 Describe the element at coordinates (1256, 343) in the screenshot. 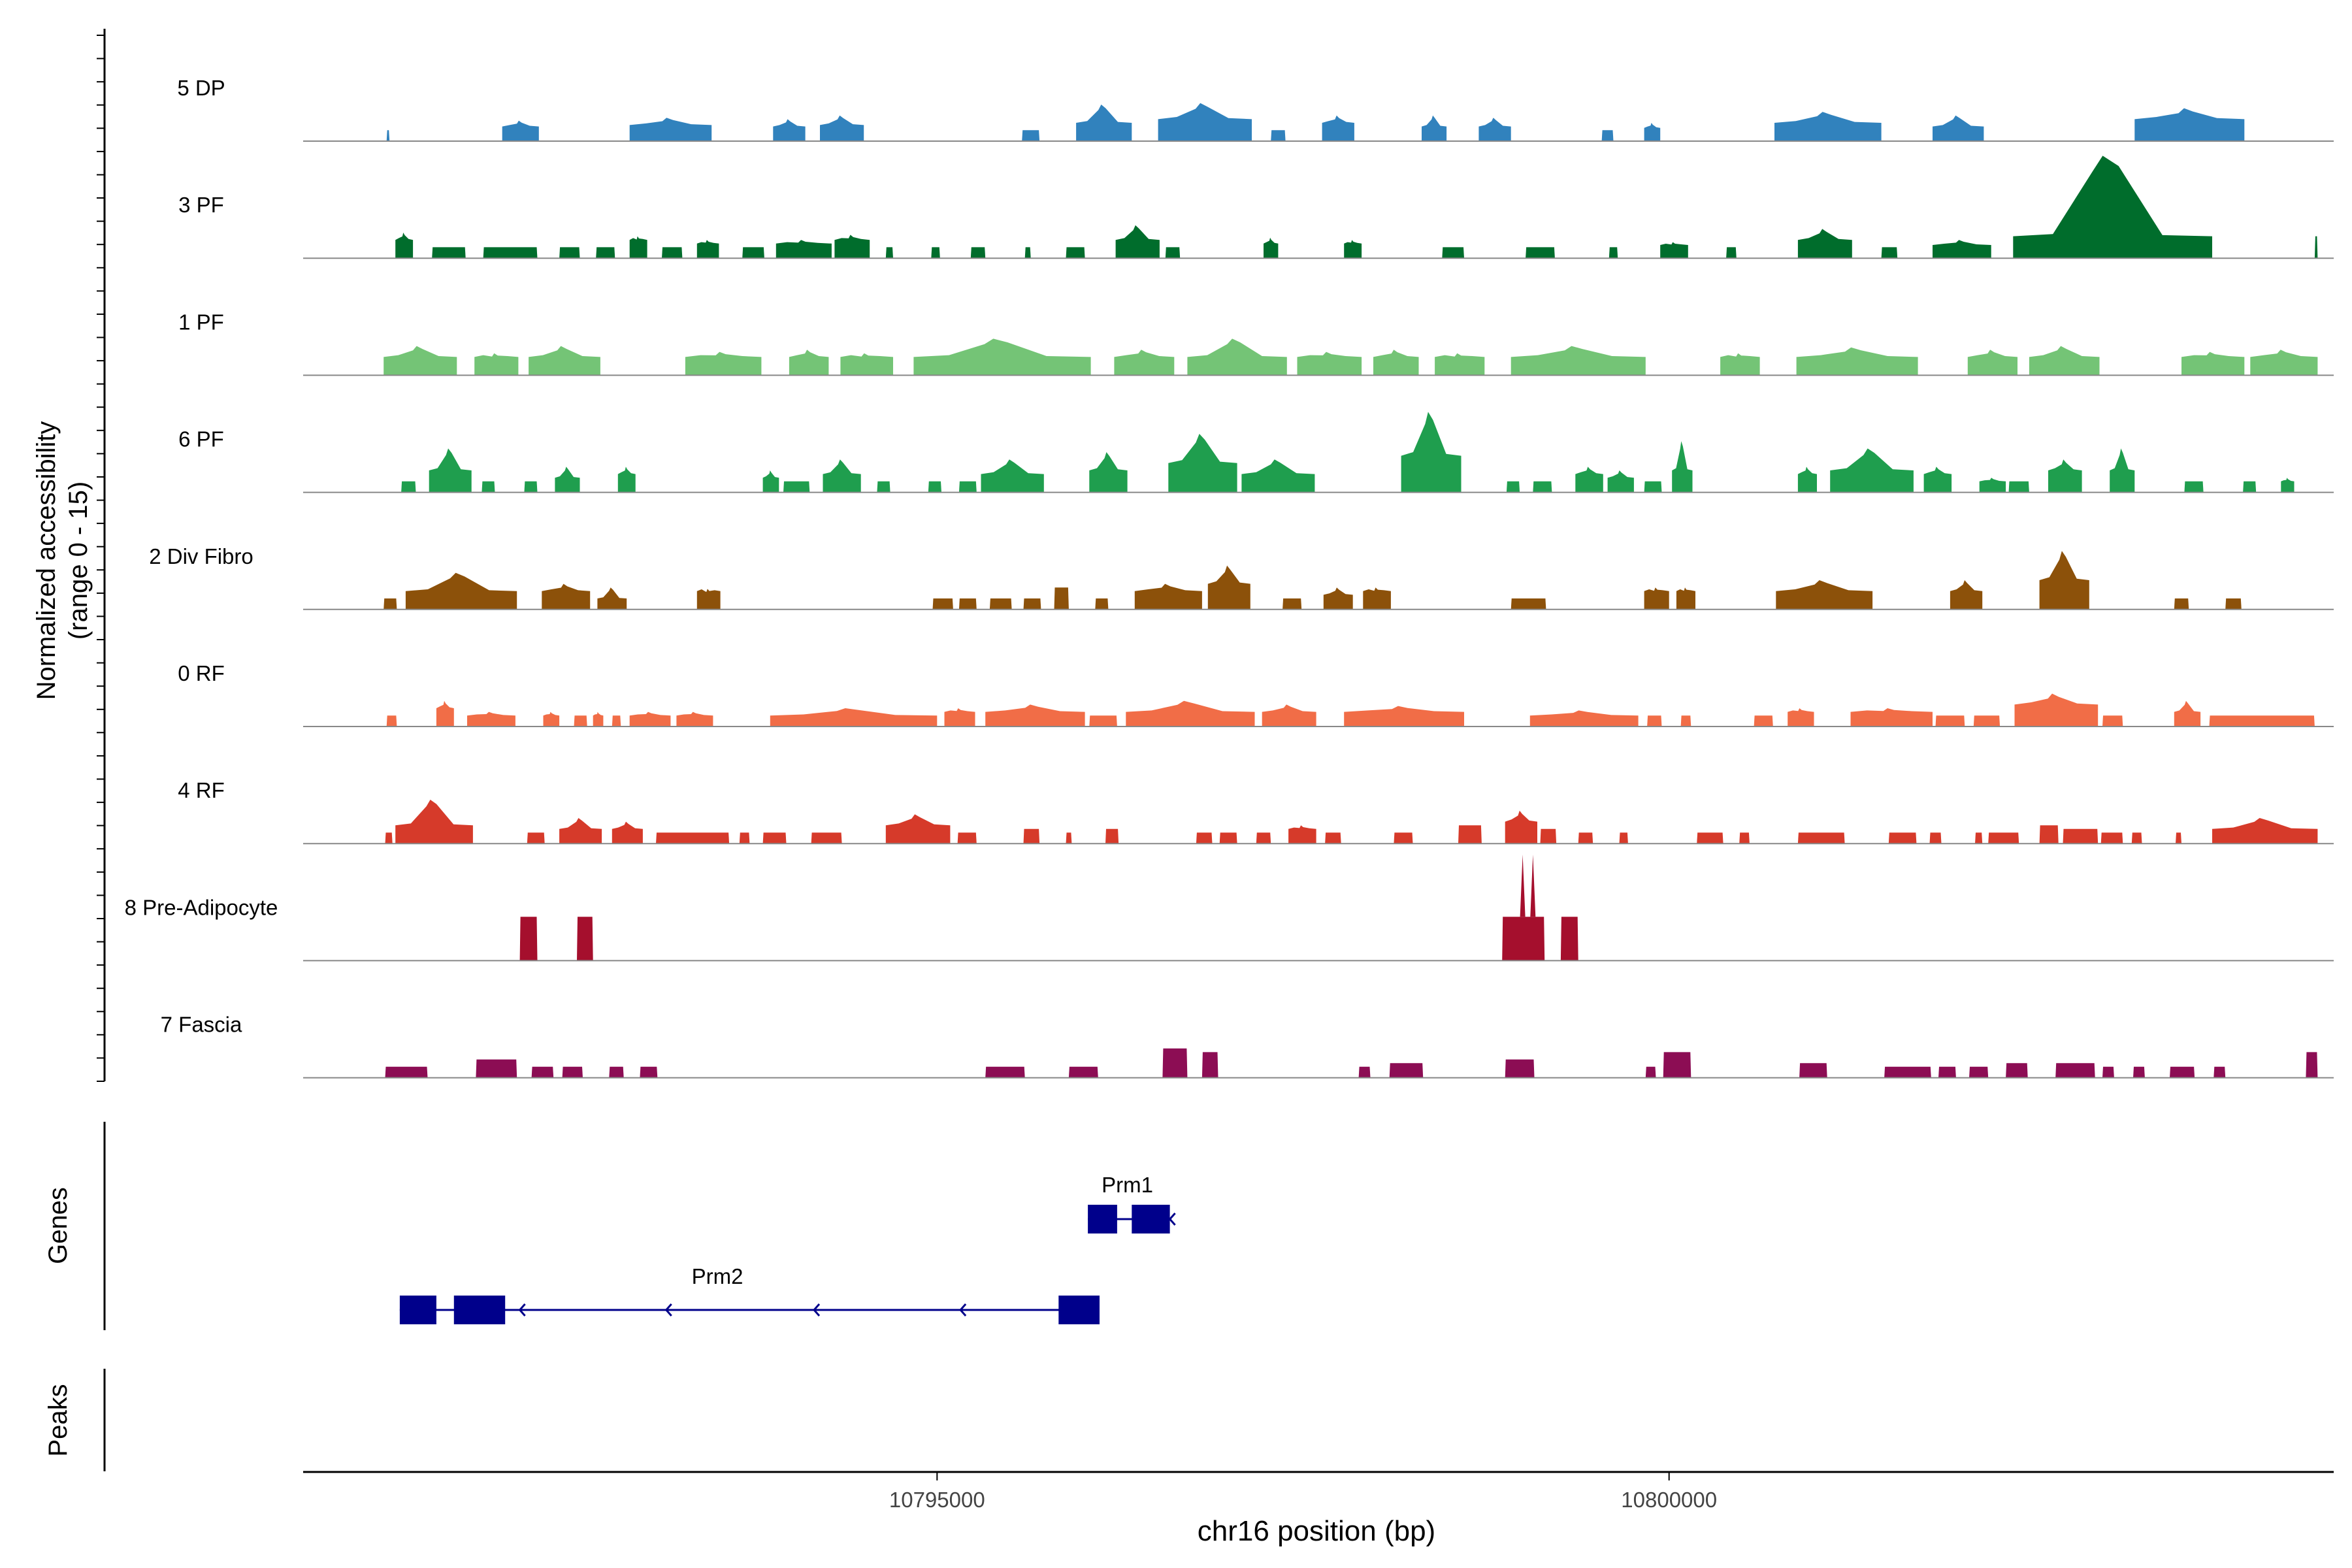

I see `track-1-pf: 1 PF` at that location.